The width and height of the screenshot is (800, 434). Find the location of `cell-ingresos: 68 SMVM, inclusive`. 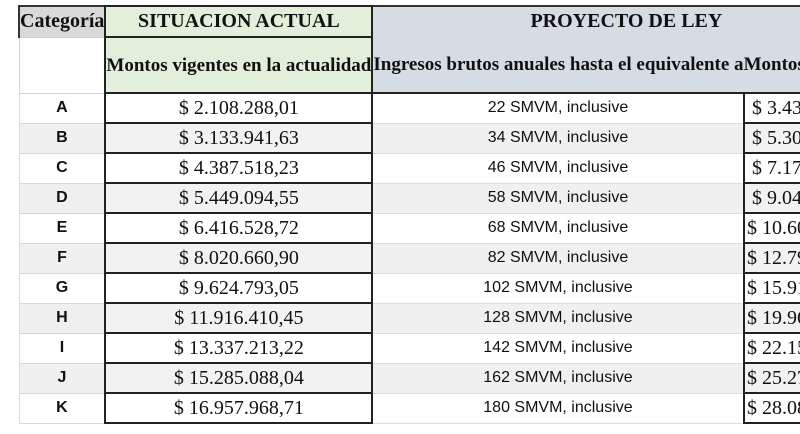

cell-ingresos: 68 SMVM, inclusive is located at coordinates (558, 228).